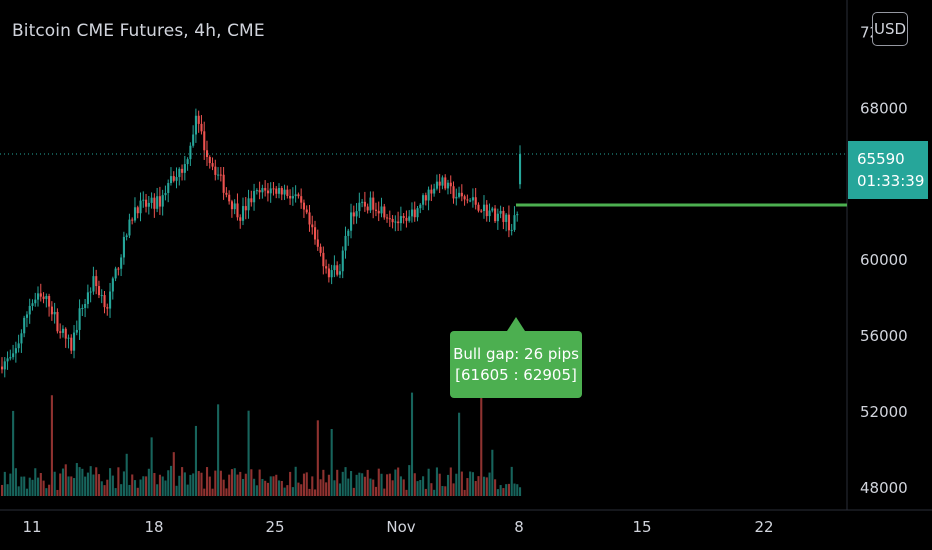  Describe the element at coordinates (884, 412) in the screenshot. I see `price-tick-label: 52000` at that location.